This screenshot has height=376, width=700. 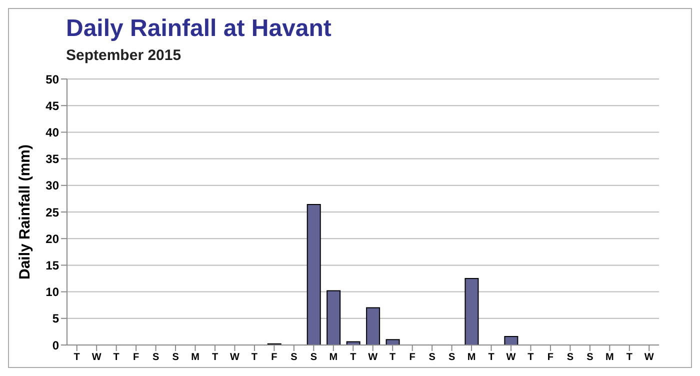 I want to click on y-tick-label: 50, so click(x=53, y=79).